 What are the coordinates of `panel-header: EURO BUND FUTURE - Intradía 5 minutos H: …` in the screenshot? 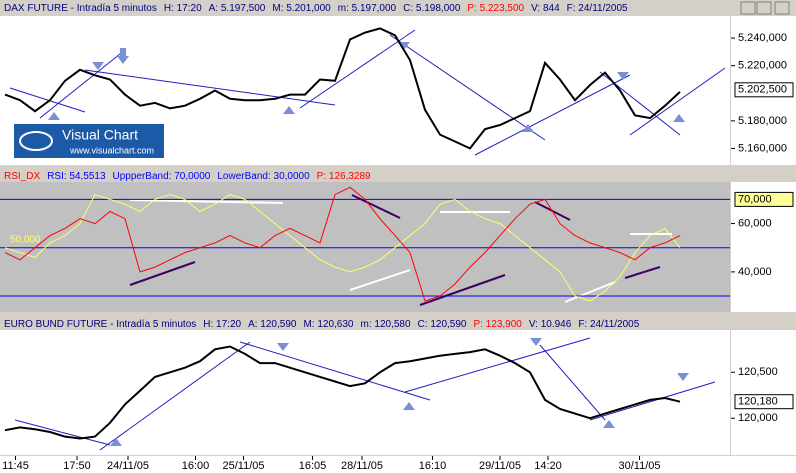 It's located at (322, 324).